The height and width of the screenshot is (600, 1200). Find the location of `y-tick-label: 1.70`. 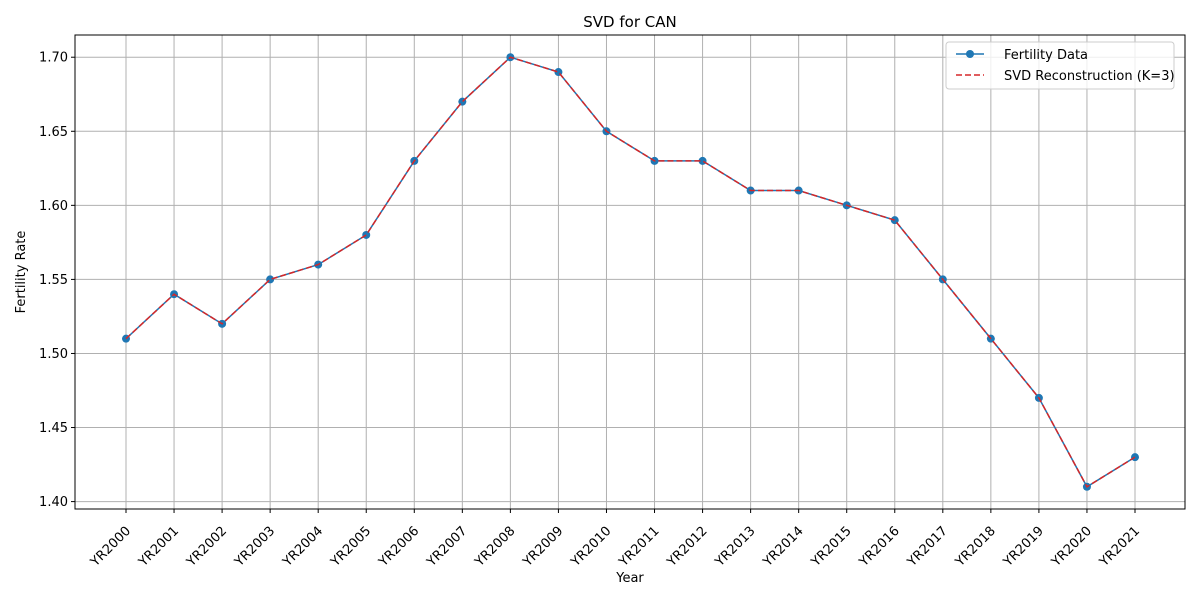

y-tick-label: 1.70 is located at coordinates (53, 58).